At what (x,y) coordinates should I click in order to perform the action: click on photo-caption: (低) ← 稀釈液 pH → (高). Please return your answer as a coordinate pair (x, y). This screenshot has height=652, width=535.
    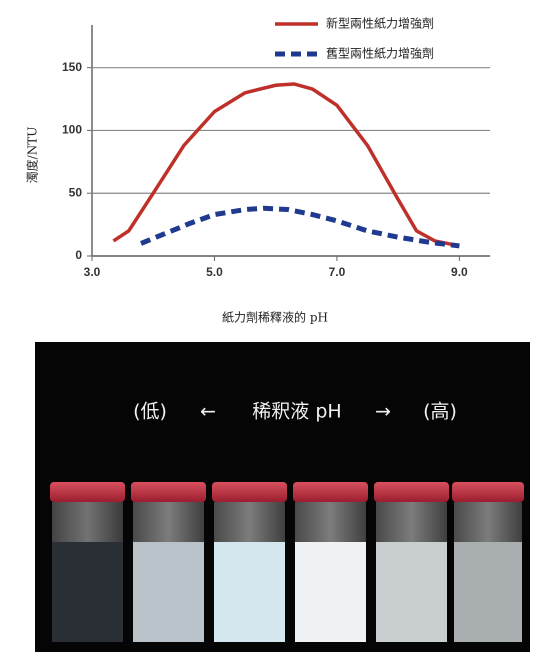
    Looking at the image, I should click on (295, 412).